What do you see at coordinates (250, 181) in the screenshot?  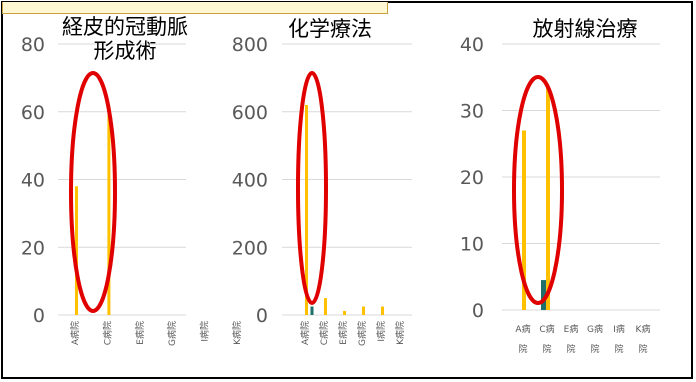 I see `y-tick-label: 400` at bounding box center [250, 181].